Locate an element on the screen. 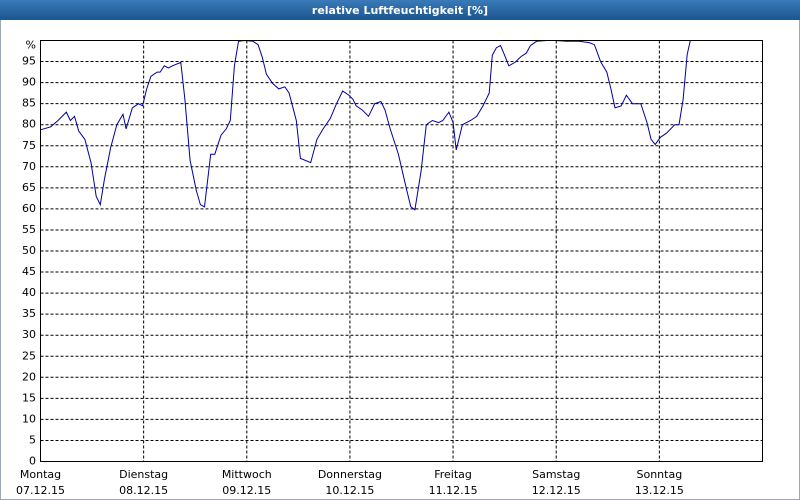 This screenshot has height=500, width=800. y-tick-label: 25 is located at coordinates (29, 355).